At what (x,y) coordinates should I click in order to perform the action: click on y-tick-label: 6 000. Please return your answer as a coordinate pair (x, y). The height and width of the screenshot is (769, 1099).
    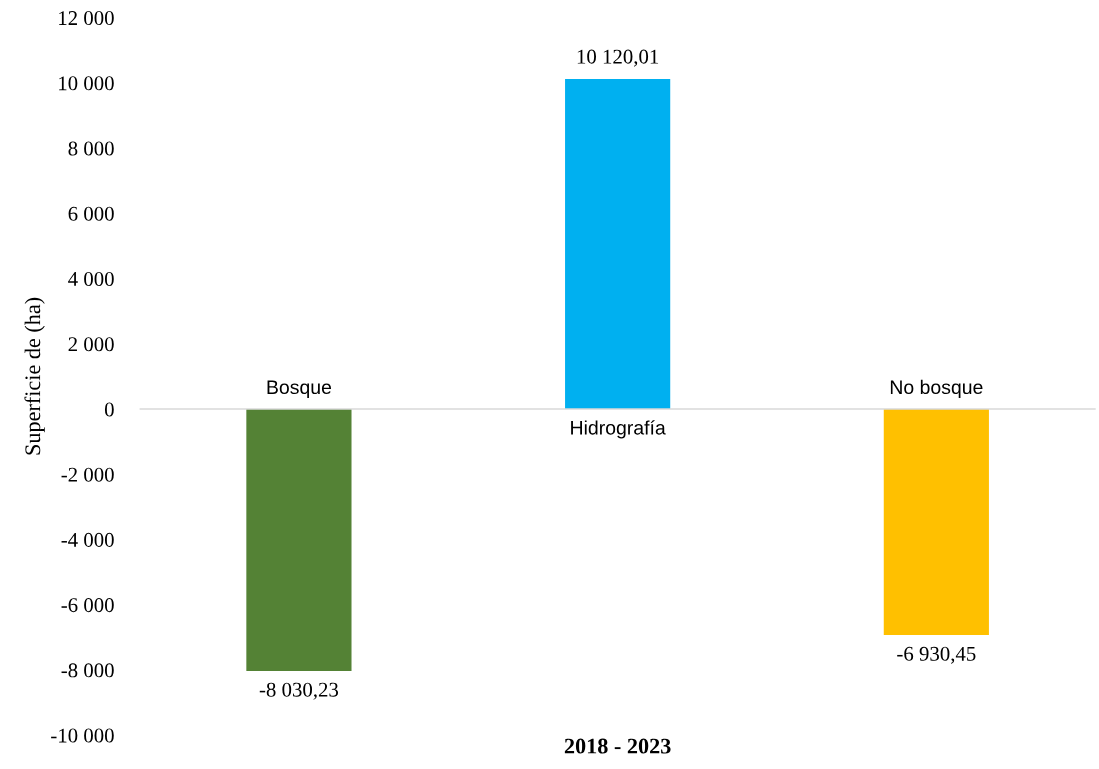
    Looking at the image, I should click on (91, 213).